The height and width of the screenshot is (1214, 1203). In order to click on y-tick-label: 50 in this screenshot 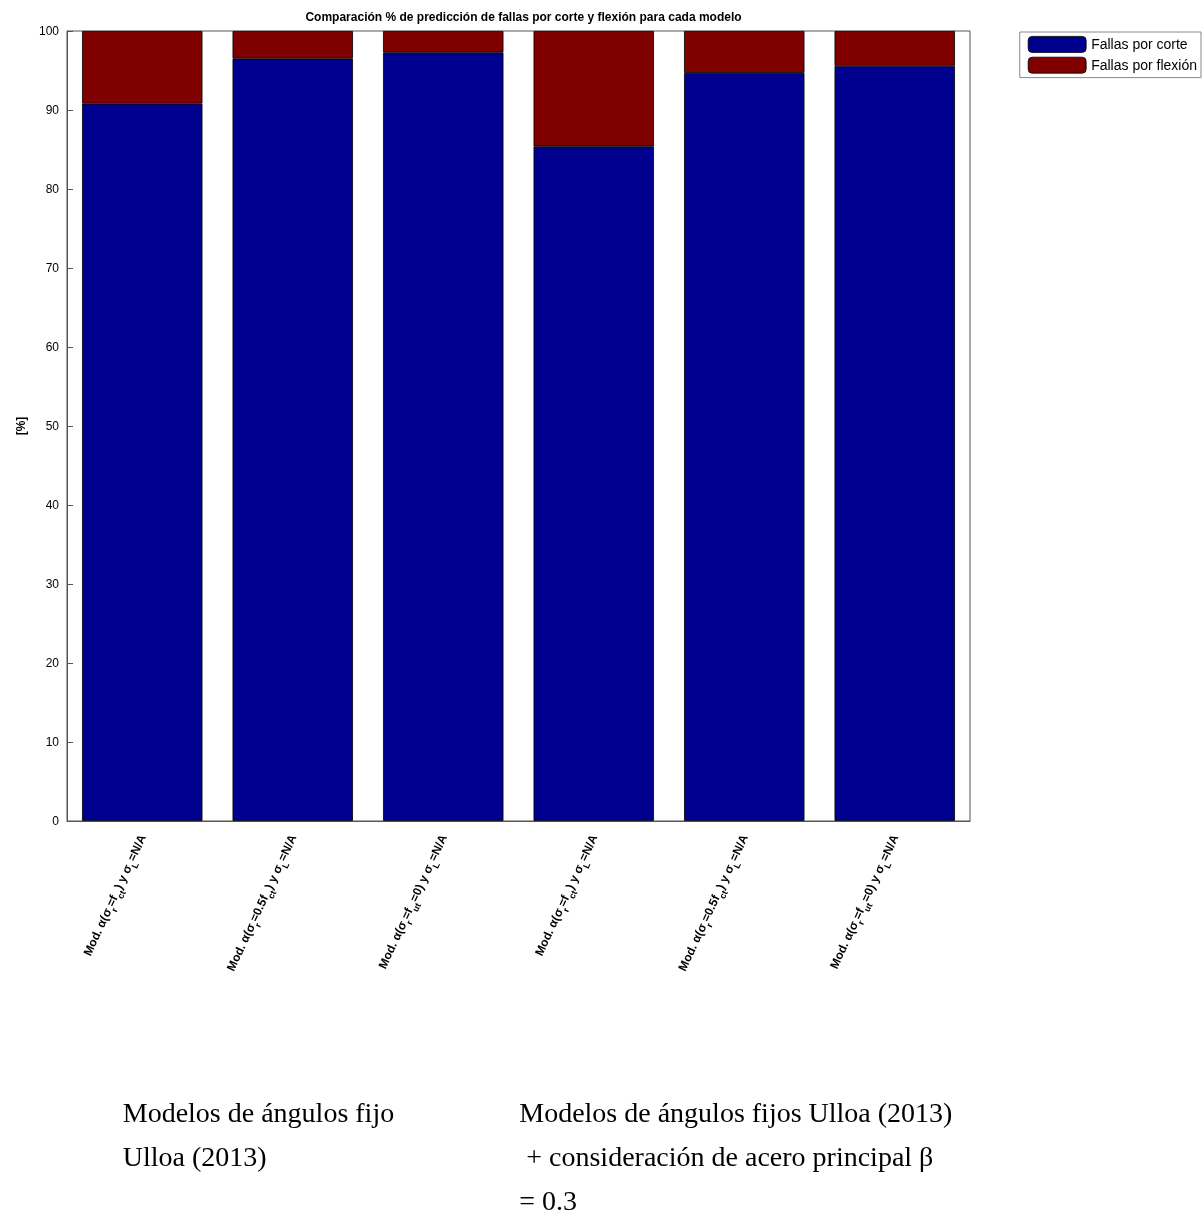, I will do `click(52, 426)`.